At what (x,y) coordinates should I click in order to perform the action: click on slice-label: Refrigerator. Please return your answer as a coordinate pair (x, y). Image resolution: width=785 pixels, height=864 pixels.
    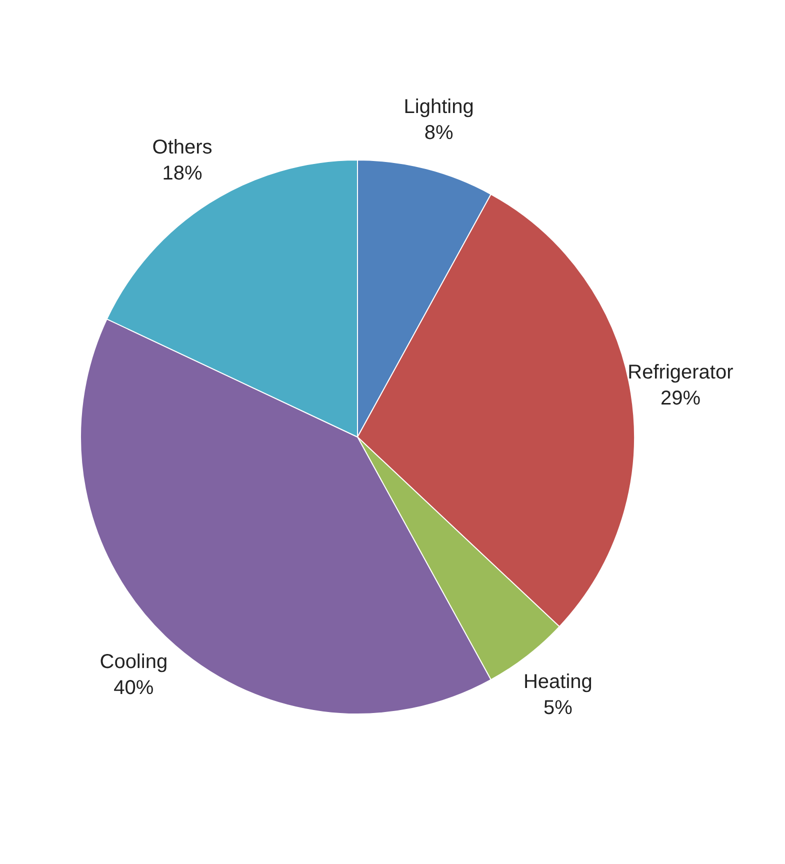
    Looking at the image, I should click on (681, 372).